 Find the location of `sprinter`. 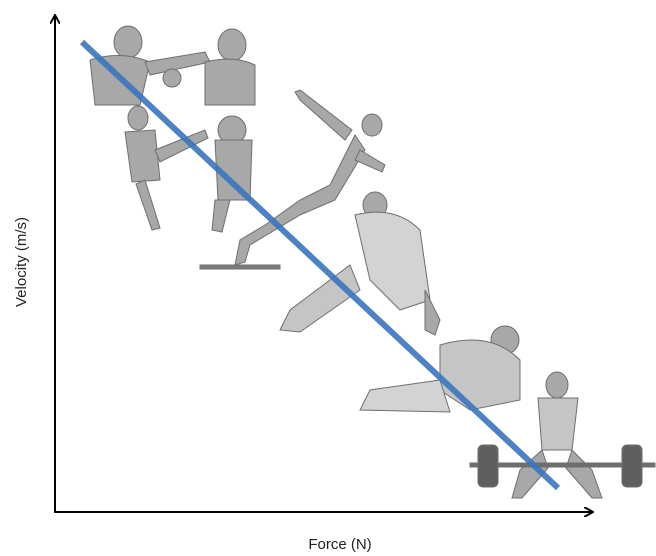

sprinter is located at coordinates (292, 179).